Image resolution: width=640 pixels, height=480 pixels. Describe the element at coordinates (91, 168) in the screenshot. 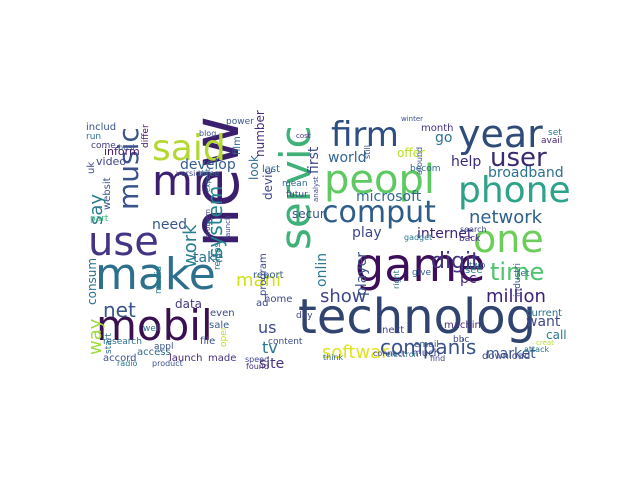

I see `word-uk: uk` at that location.